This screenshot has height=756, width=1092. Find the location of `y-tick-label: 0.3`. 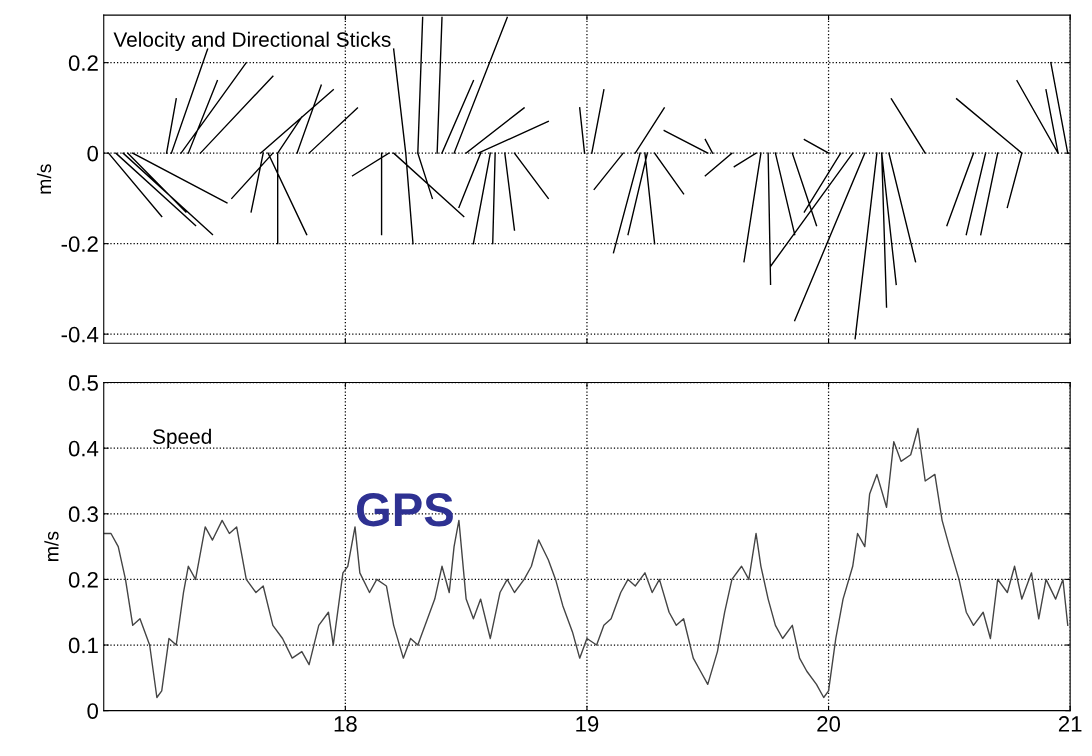

y-tick-label: 0.3 is located at coordinates (83, 514).